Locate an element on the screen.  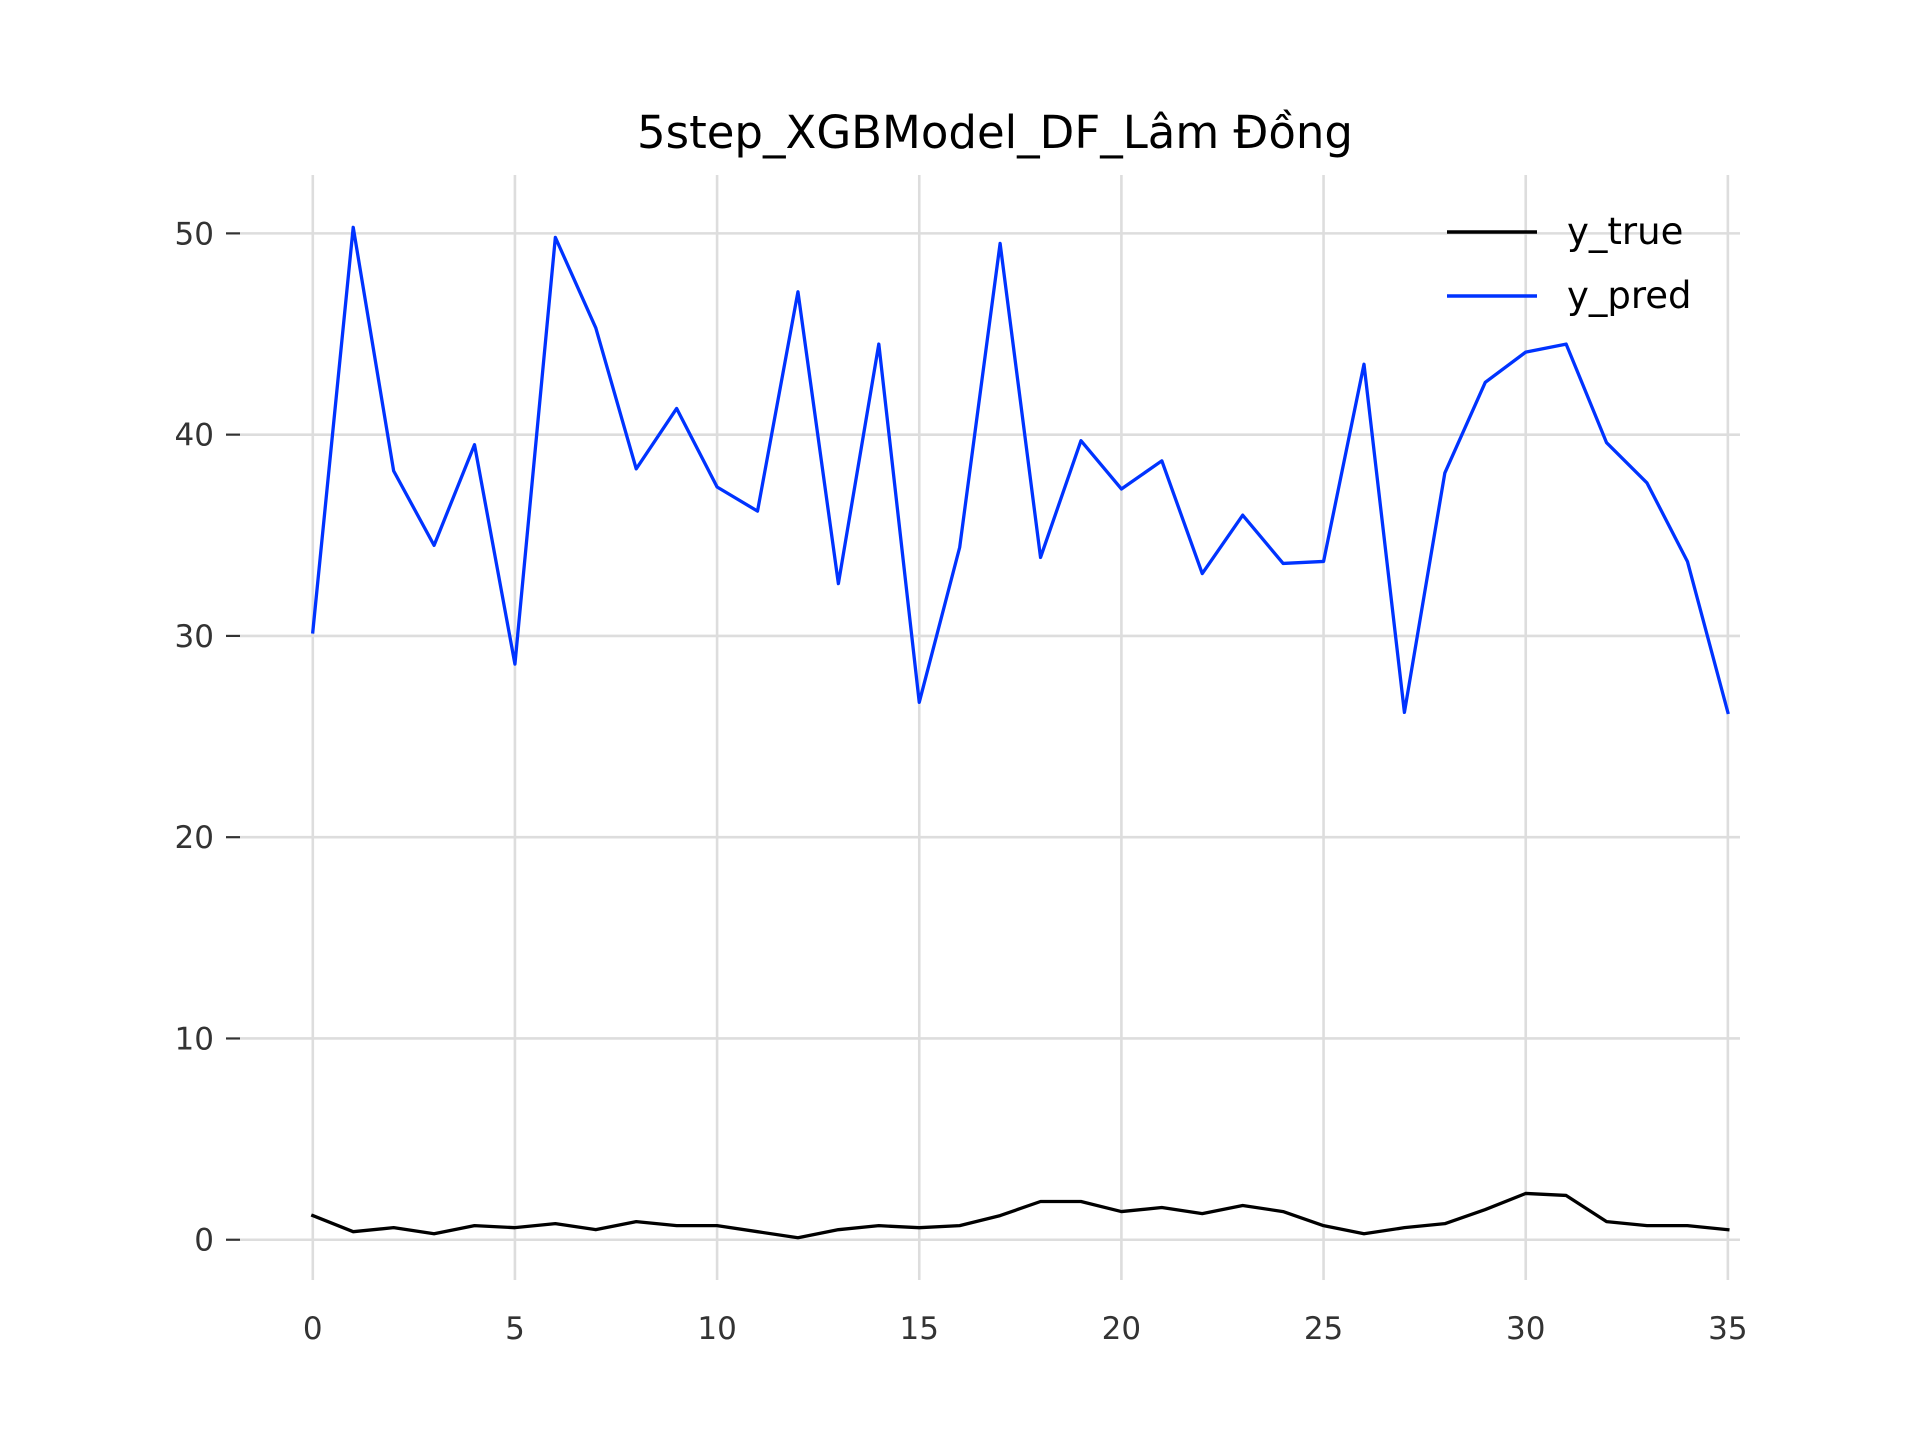
chart-title: 5step_XGBModel_DF_Lâm Đồng is located at coordinates (995, 132).